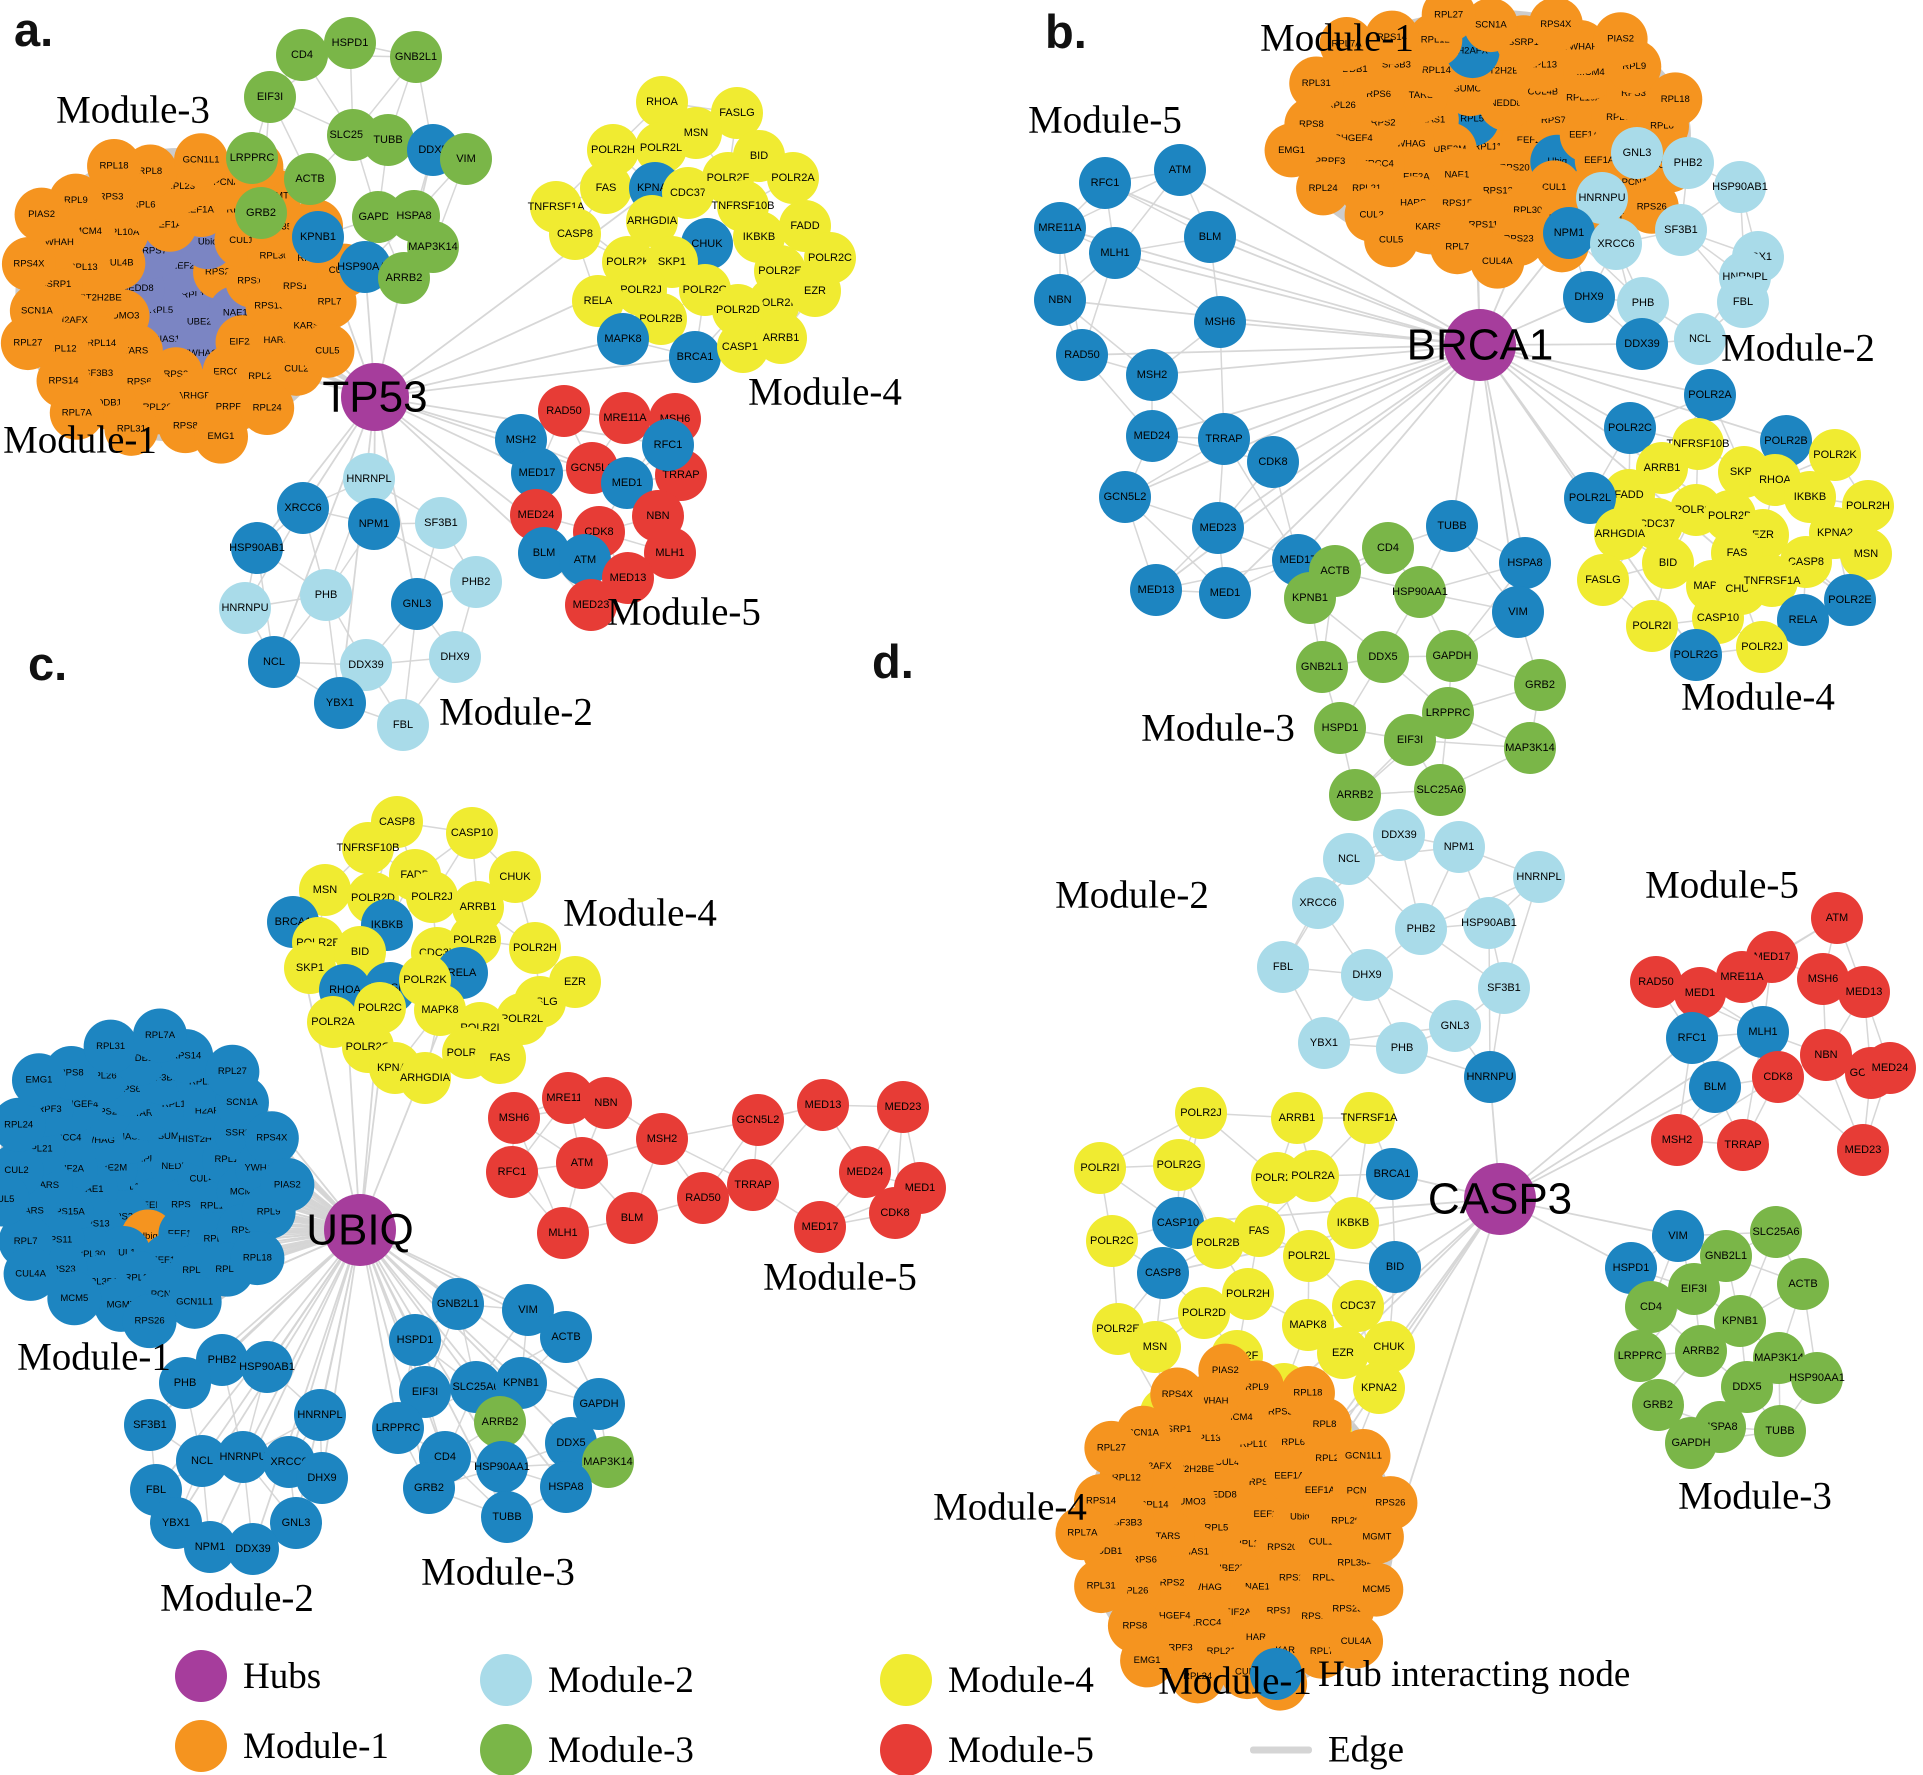 The image size is (1923, 1775). I want to click on node-POLR2K: POLR2K, so click(1835, 455).